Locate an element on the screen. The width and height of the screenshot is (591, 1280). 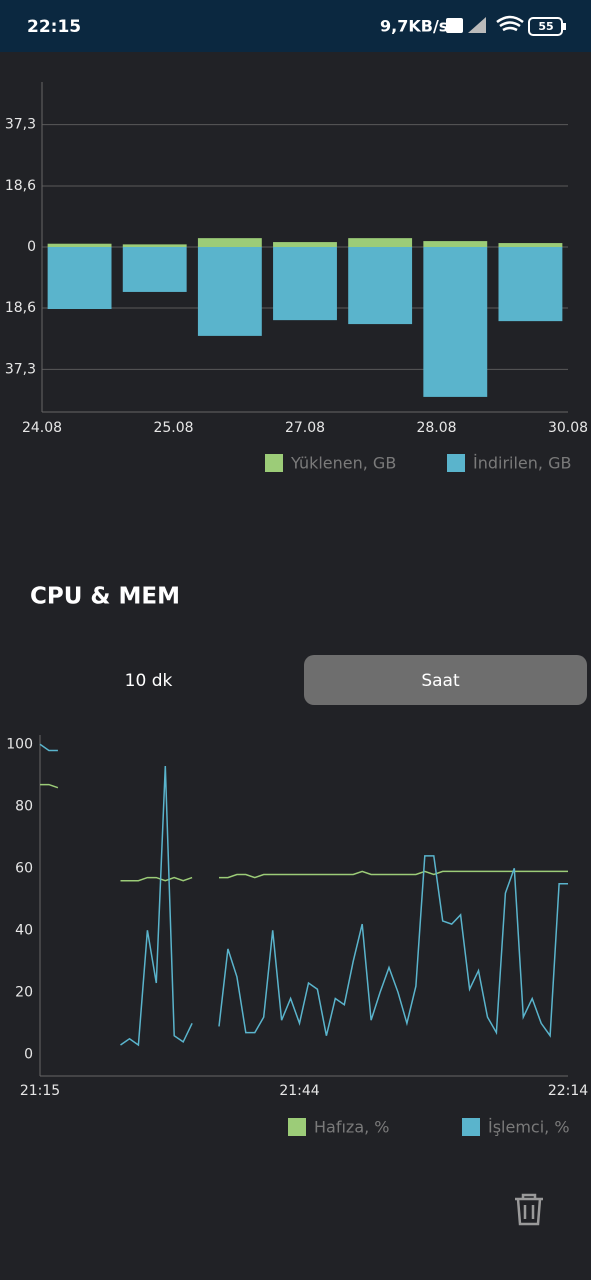
tabs: 10 dk Saat is located at coordinates (356, 680).